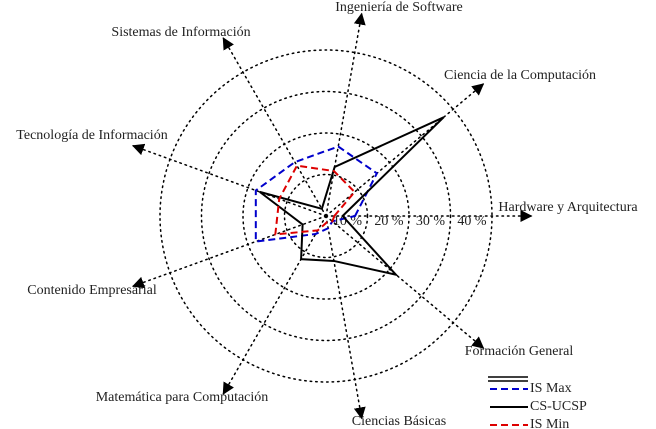  I want to click on grid-ring, so click(326, 216).